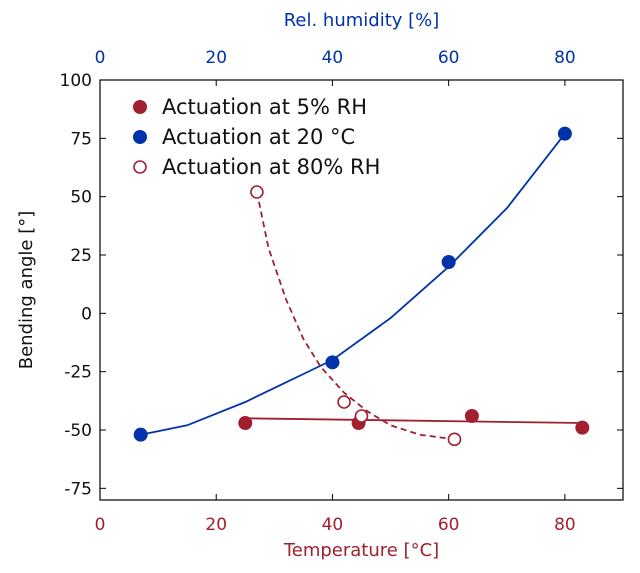 This screenshot has width=640, height=573. What do you see at coordinates (333, 525) in the screenshot?
I see `bottom-tick-label: 40` at bounding box center [333, 525].